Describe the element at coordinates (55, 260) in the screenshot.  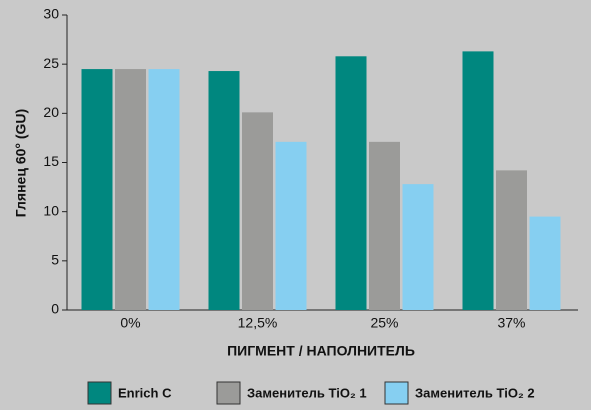
I see `y-tick-label: 5` at that location.